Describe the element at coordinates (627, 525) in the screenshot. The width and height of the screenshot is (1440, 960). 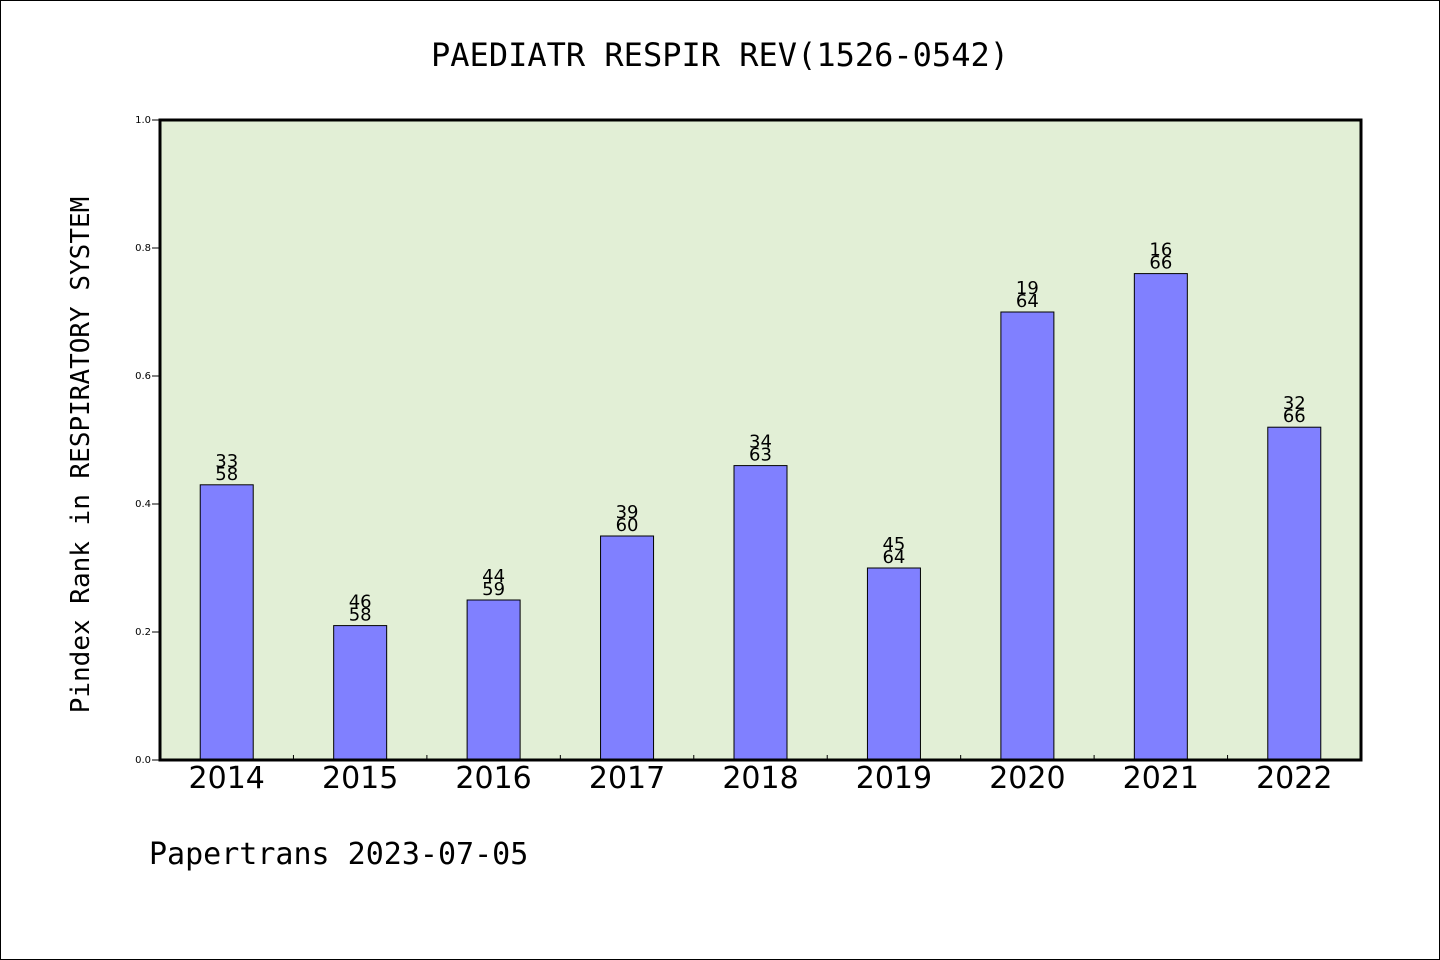
I see `bar-label-bottom: 60` at that location.